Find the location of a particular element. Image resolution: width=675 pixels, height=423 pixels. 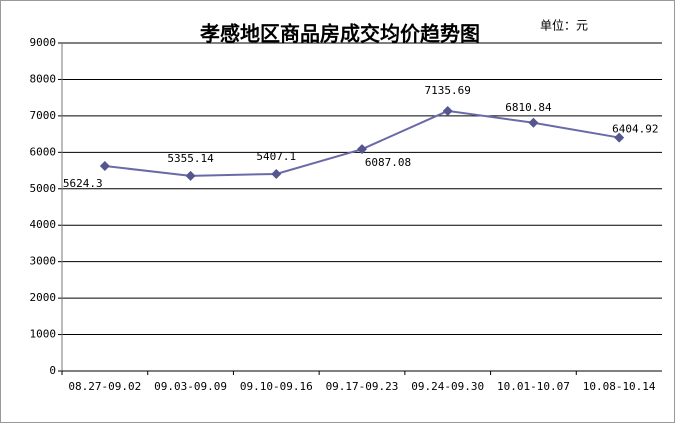

data-label: 6810.84 is located at coordinates (528, 107).